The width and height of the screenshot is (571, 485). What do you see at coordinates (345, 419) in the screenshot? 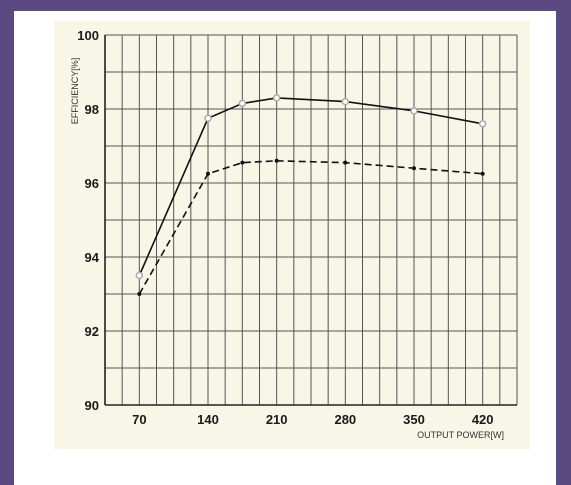
I see `x-tick-label: 280` at bounding box center [345, 419].